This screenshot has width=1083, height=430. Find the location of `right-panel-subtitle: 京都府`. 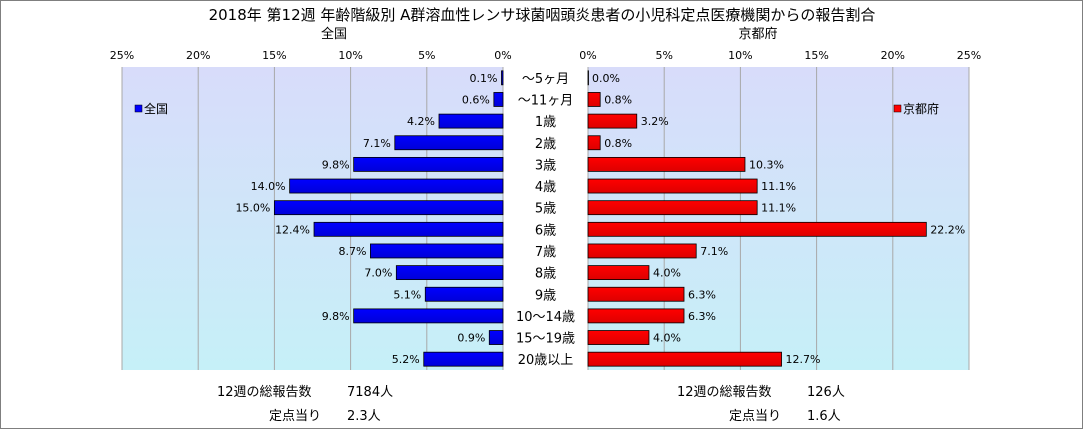

right-panel-subtitle: 京都府 is located at coordinates (757, 34).